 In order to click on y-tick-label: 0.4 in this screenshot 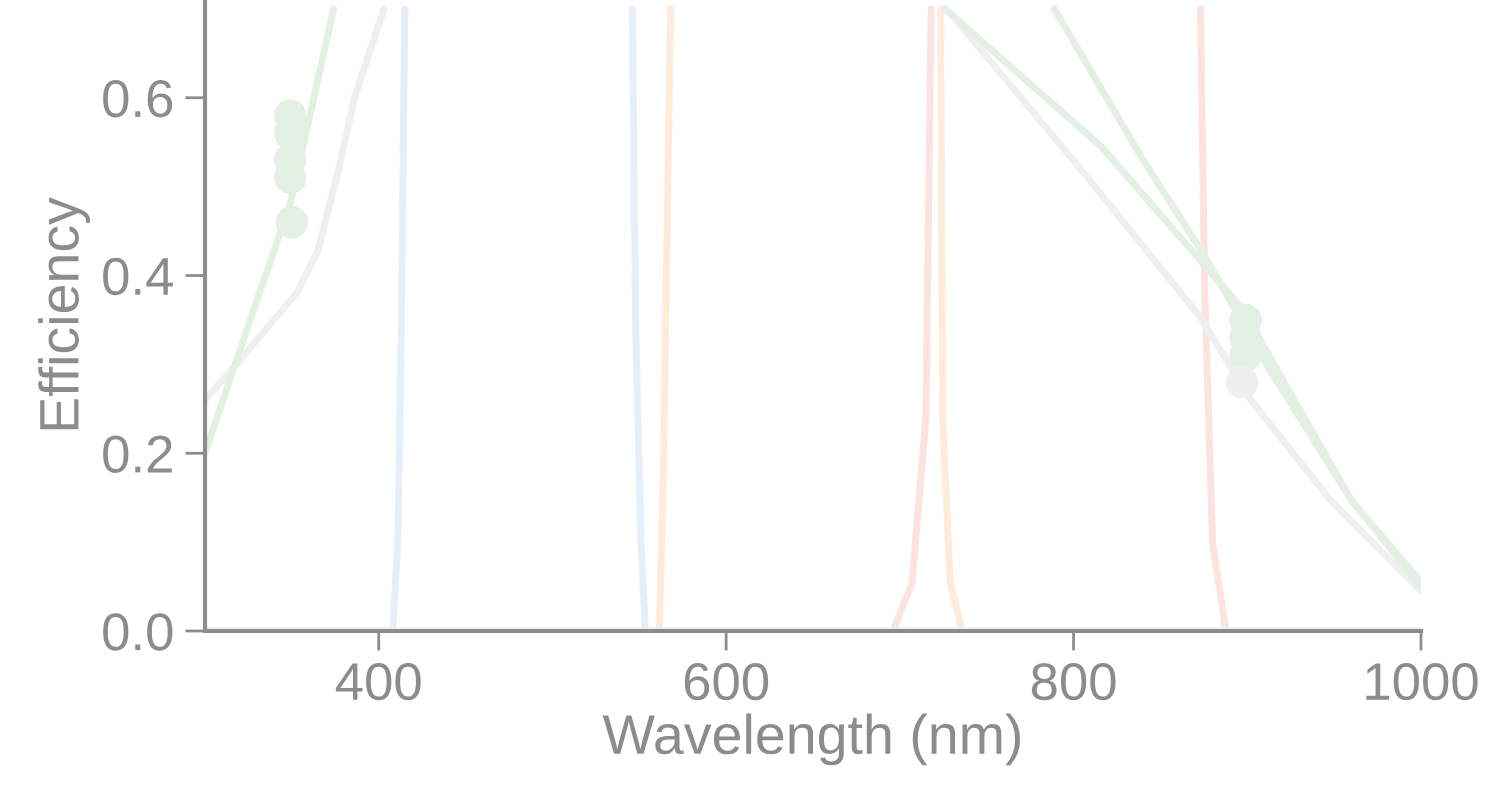, I will do `click(138, 276)`.